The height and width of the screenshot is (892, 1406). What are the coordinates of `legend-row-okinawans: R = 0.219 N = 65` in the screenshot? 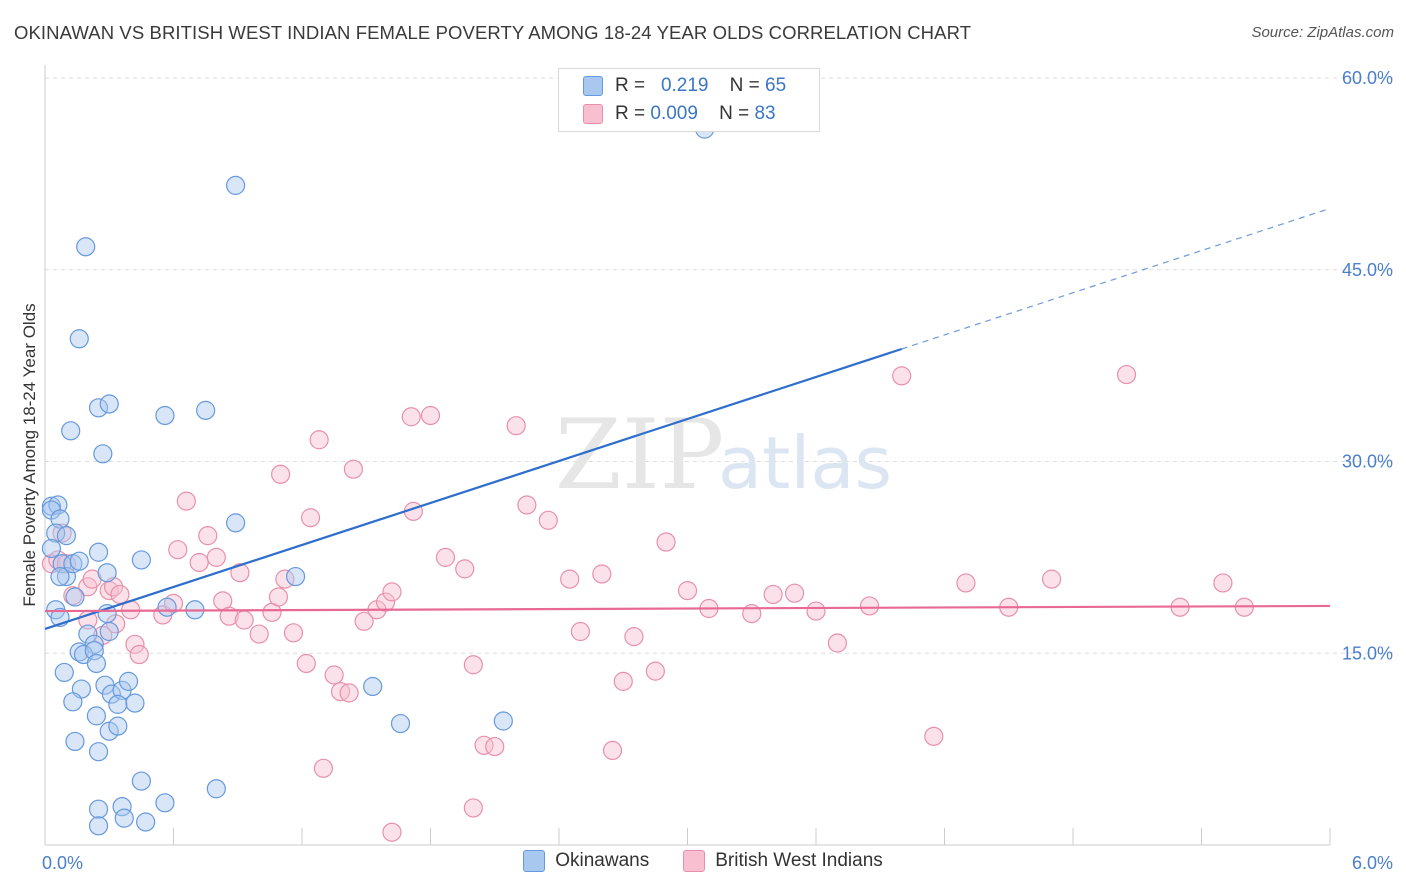 It's located at (684, 86).